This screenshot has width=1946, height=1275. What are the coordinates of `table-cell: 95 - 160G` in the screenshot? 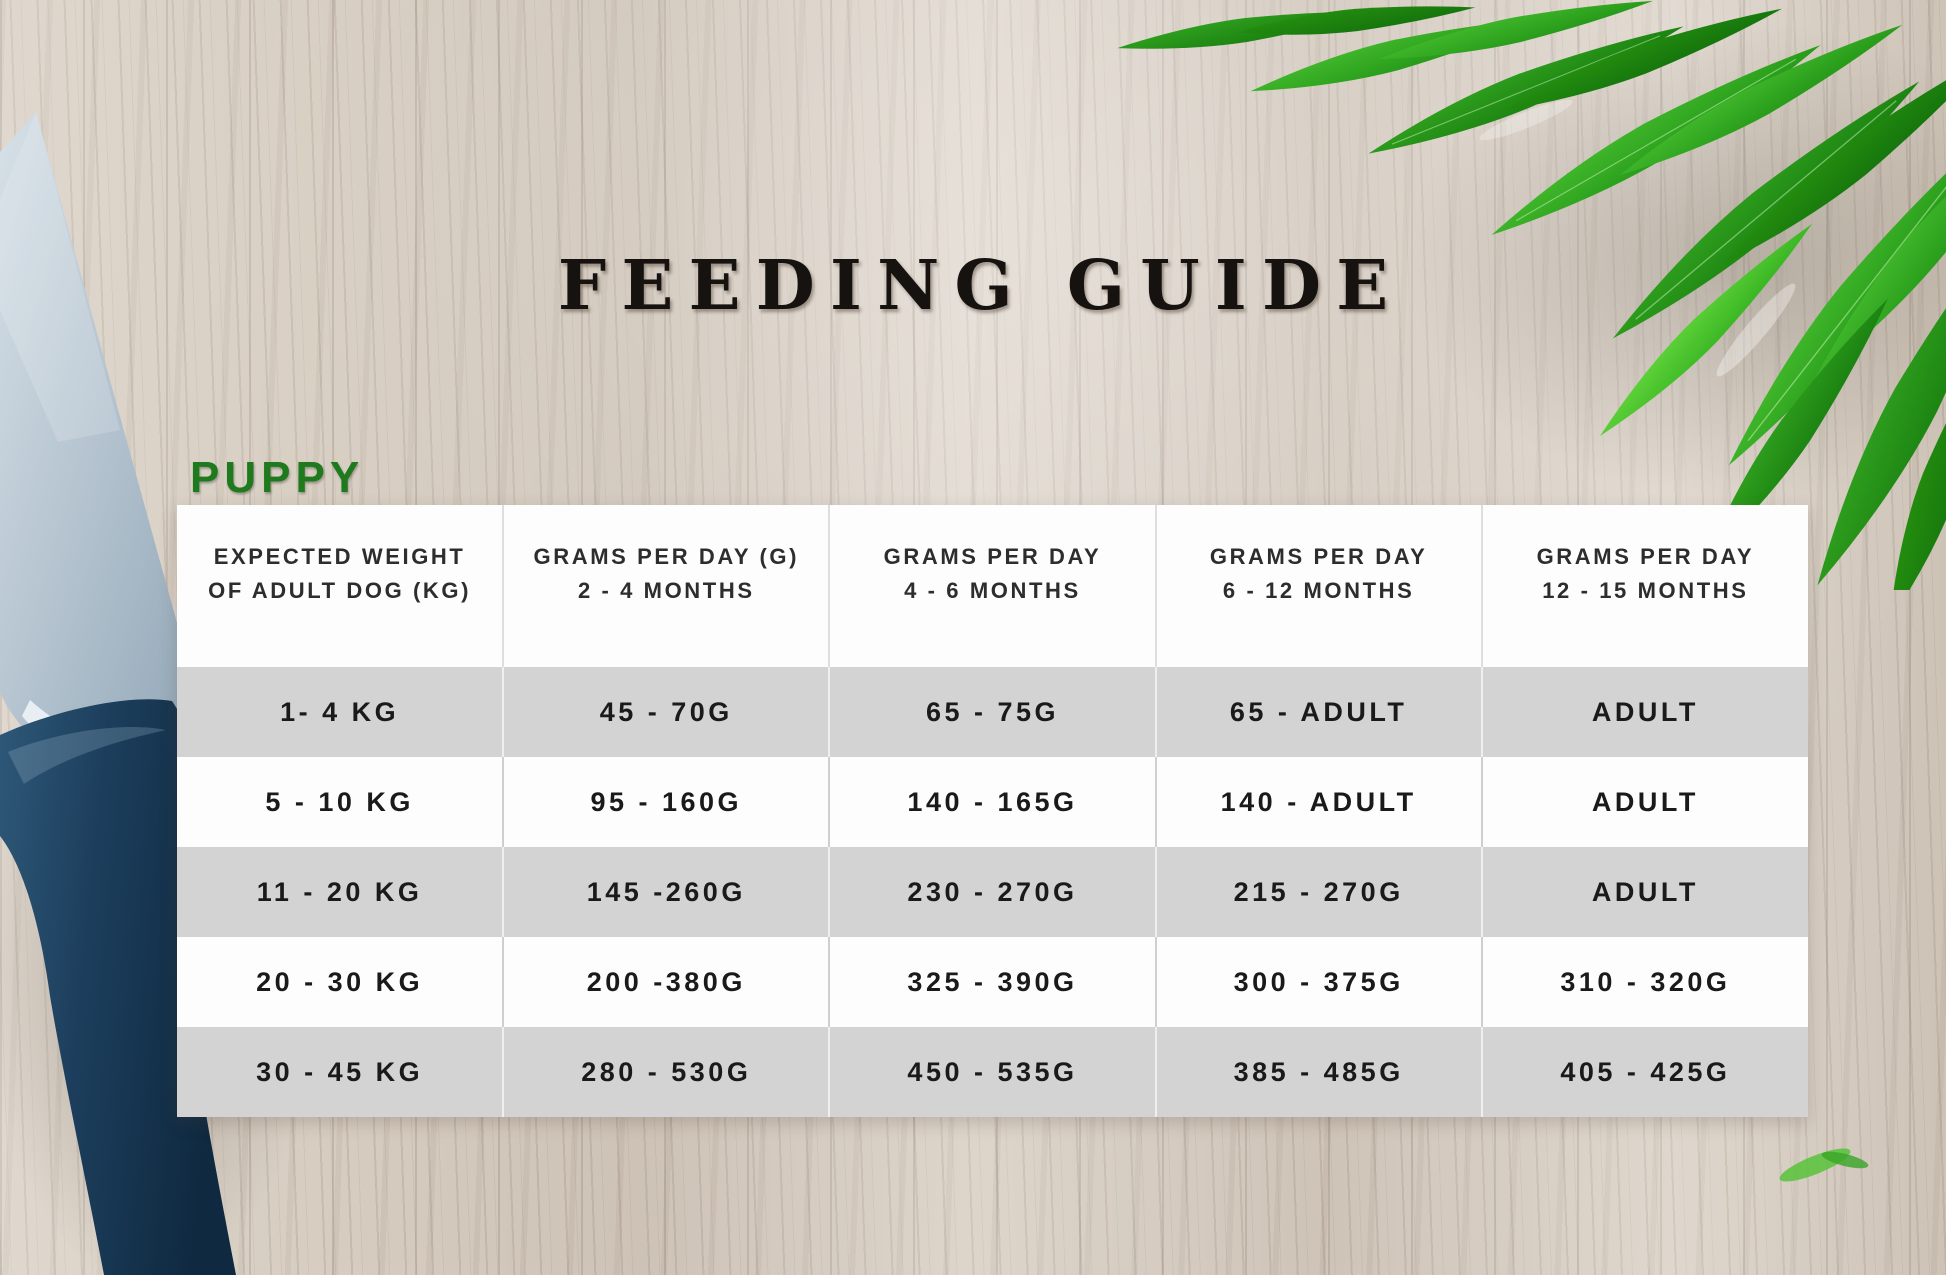 It's located at (666, 802).